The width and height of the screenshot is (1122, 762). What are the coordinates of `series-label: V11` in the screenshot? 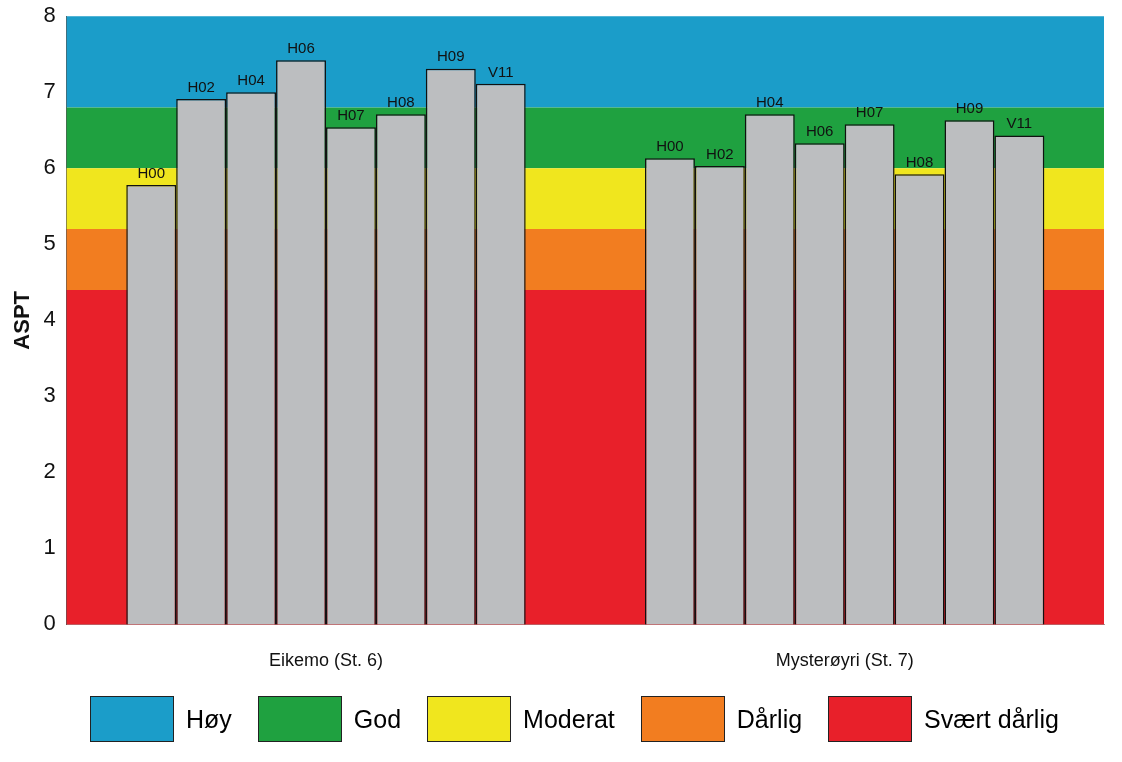 It's located at (500, 71).